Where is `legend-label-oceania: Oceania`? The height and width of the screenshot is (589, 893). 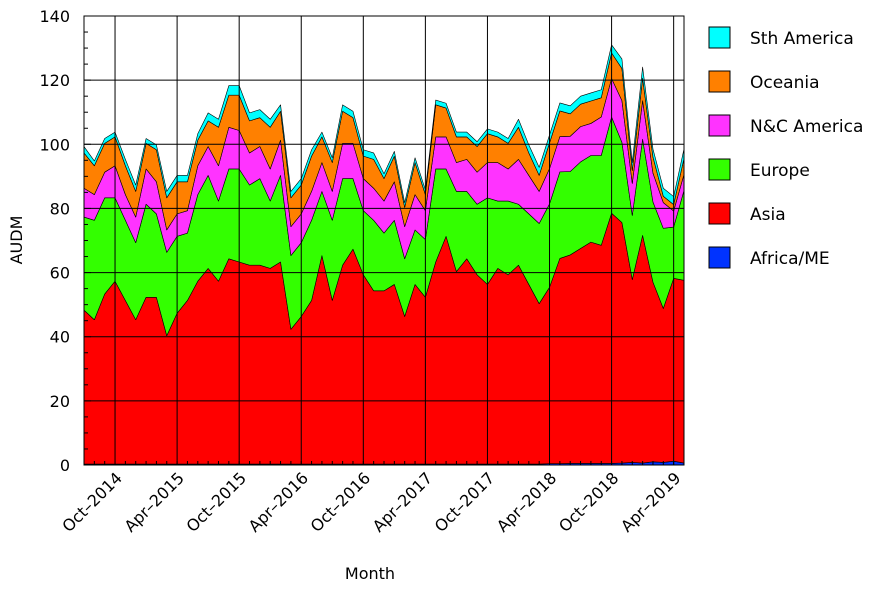 legend-label-oceania: Oceania is located at coordinates (785, 83).